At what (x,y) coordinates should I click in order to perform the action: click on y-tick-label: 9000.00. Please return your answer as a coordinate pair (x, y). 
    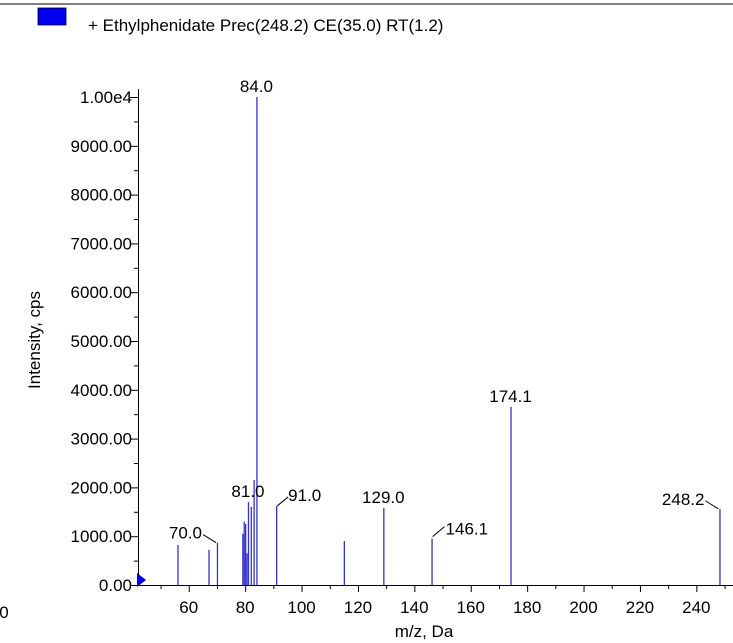
    Looking at the image, I should click on (101, 146).